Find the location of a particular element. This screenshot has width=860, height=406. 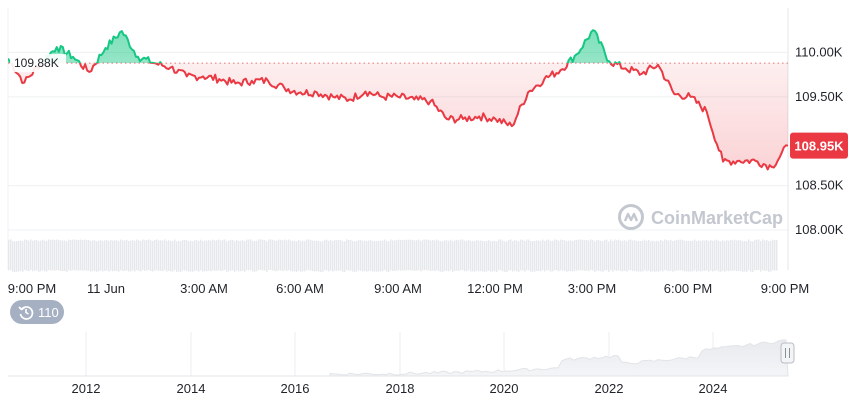

x-tick-label: 9:00 PM is located at coordinates (785, 288).